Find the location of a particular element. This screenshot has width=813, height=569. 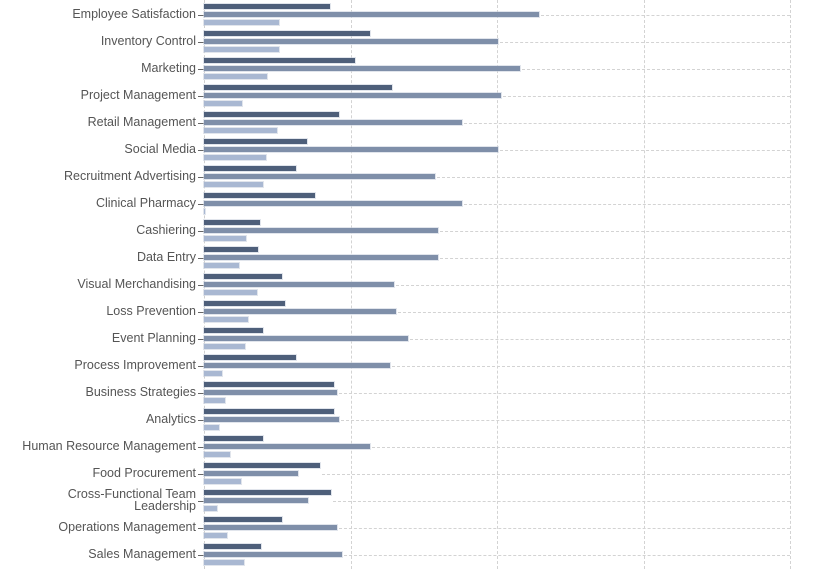

category-label: Analytics is located at coordinates (170, 419).